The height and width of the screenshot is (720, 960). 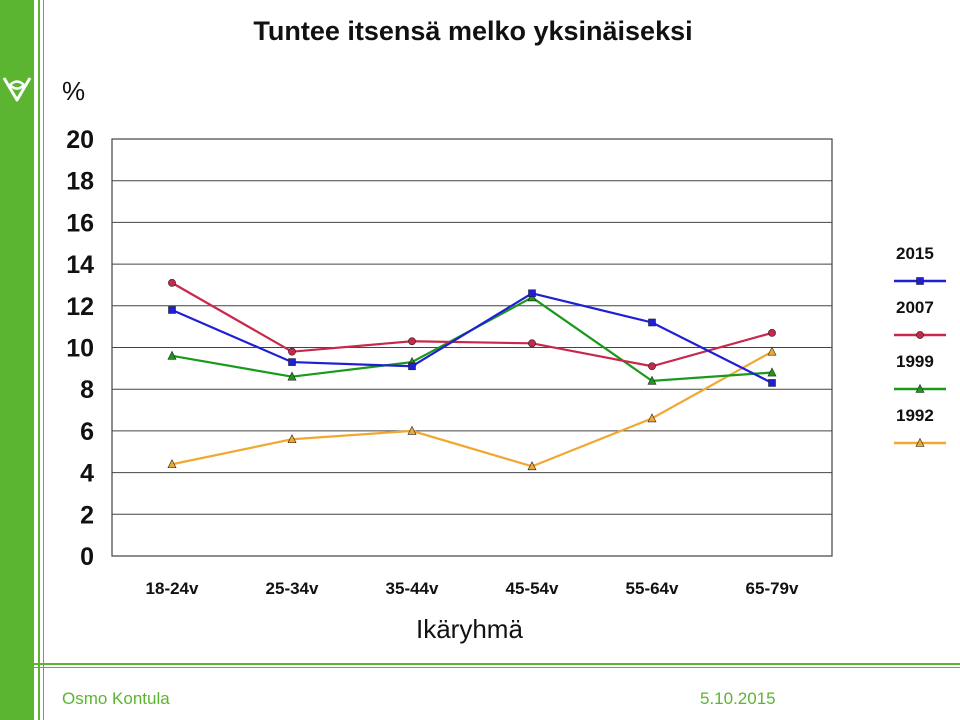 I want to click on x-tick-label: 18-24v, so click(x=172, y=588).